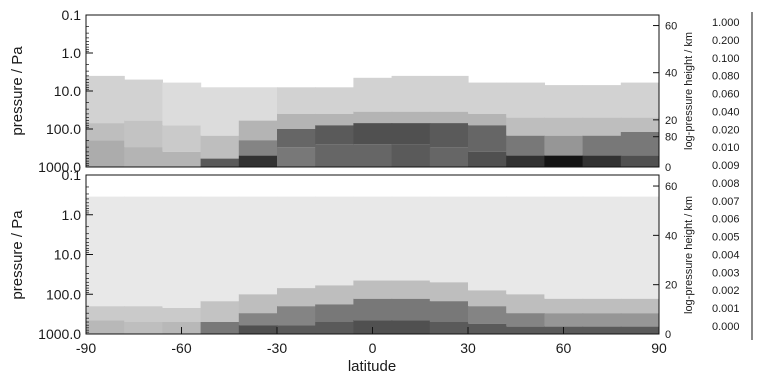 Image resolution: width=757 pixels, height=376 pixels. Describe the element at coordinates (726, 166) in the screenshot. I see `colorbar-label: 0.009` at that location.